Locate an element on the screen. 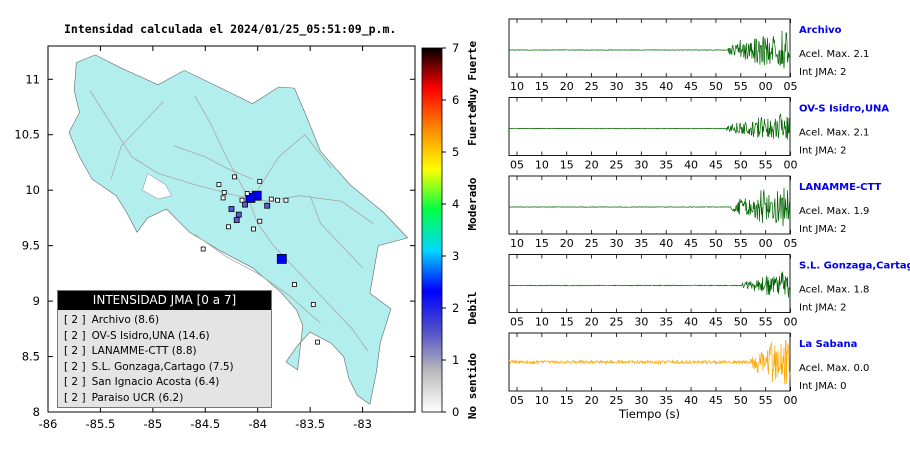  legend-item-name: S.L. Gonzaga,Cartago (7.5) is located at coordinates (162, 366).